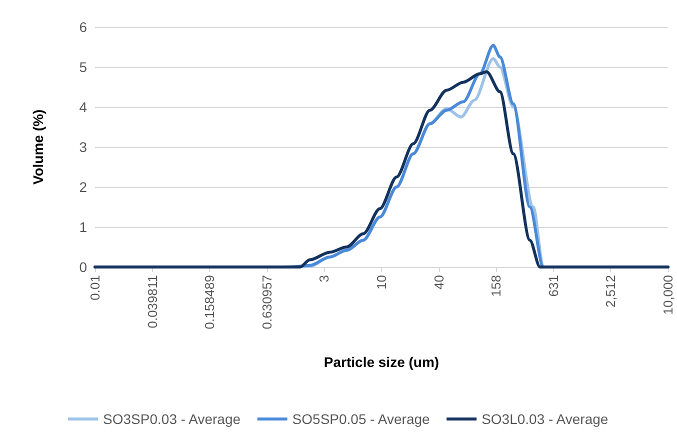  I want to click on y-tick-label: 3, so click(83, 147).